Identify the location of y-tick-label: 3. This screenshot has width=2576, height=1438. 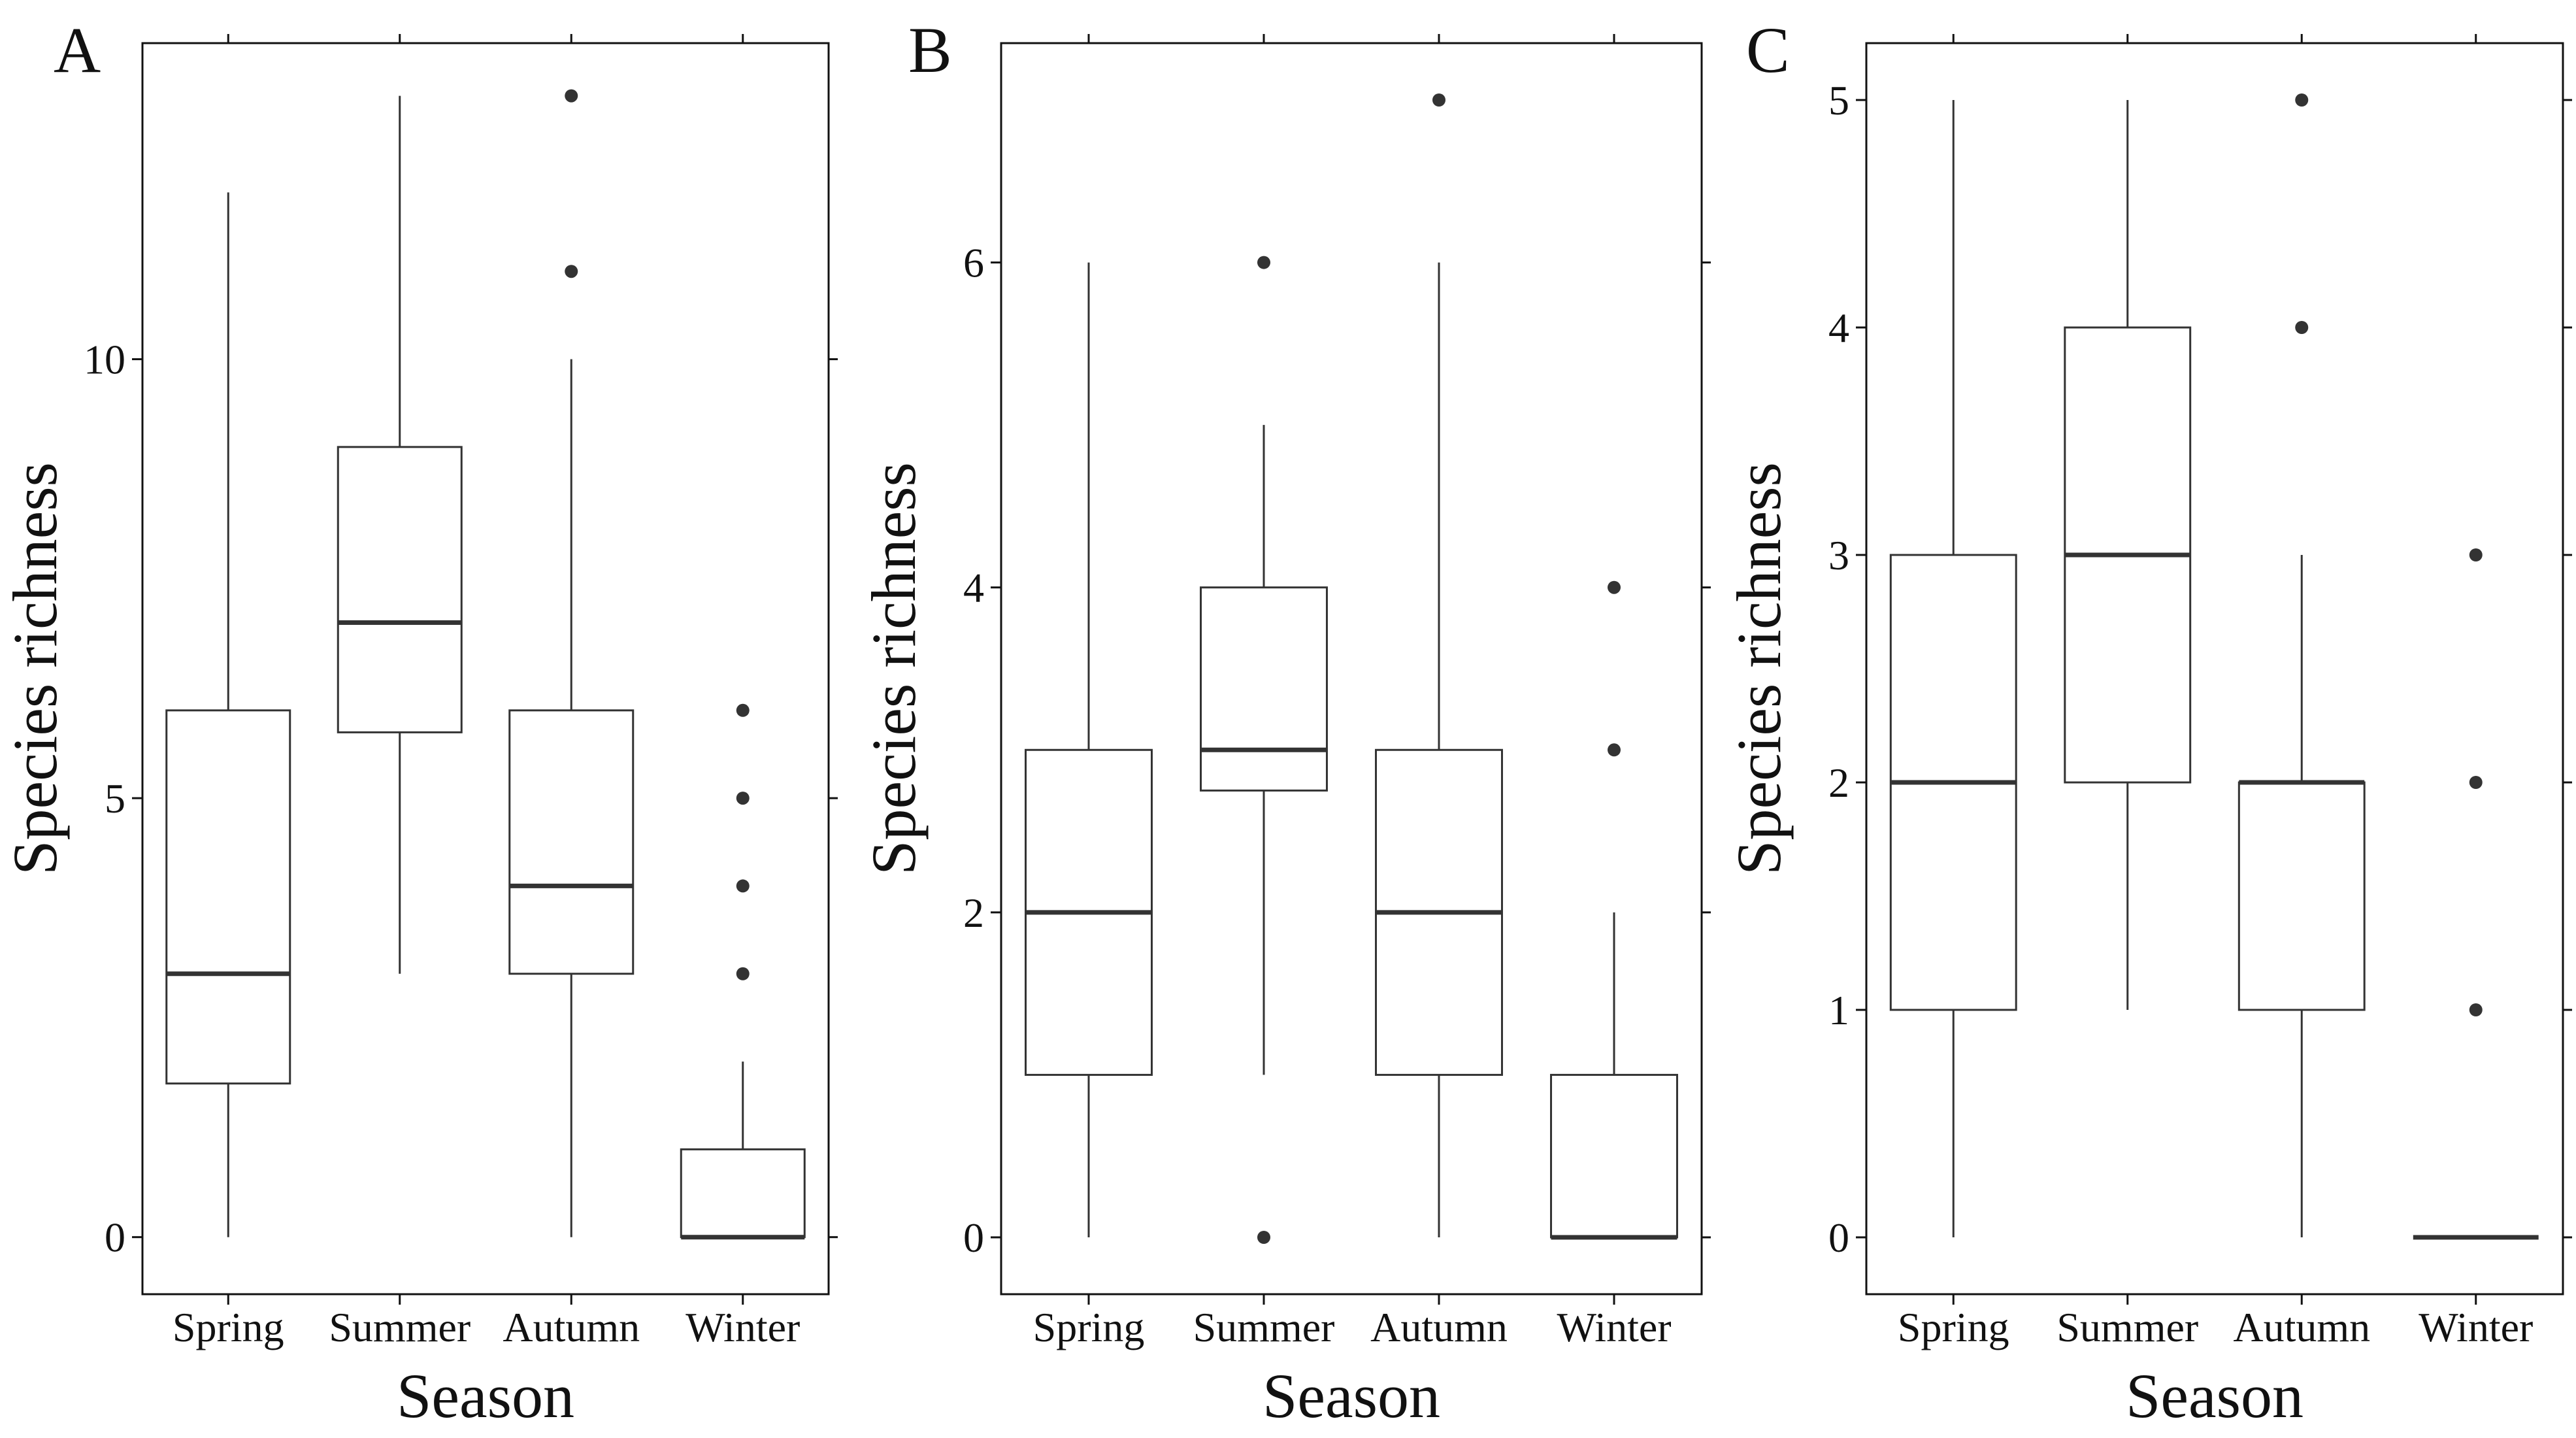
(1838, 555).